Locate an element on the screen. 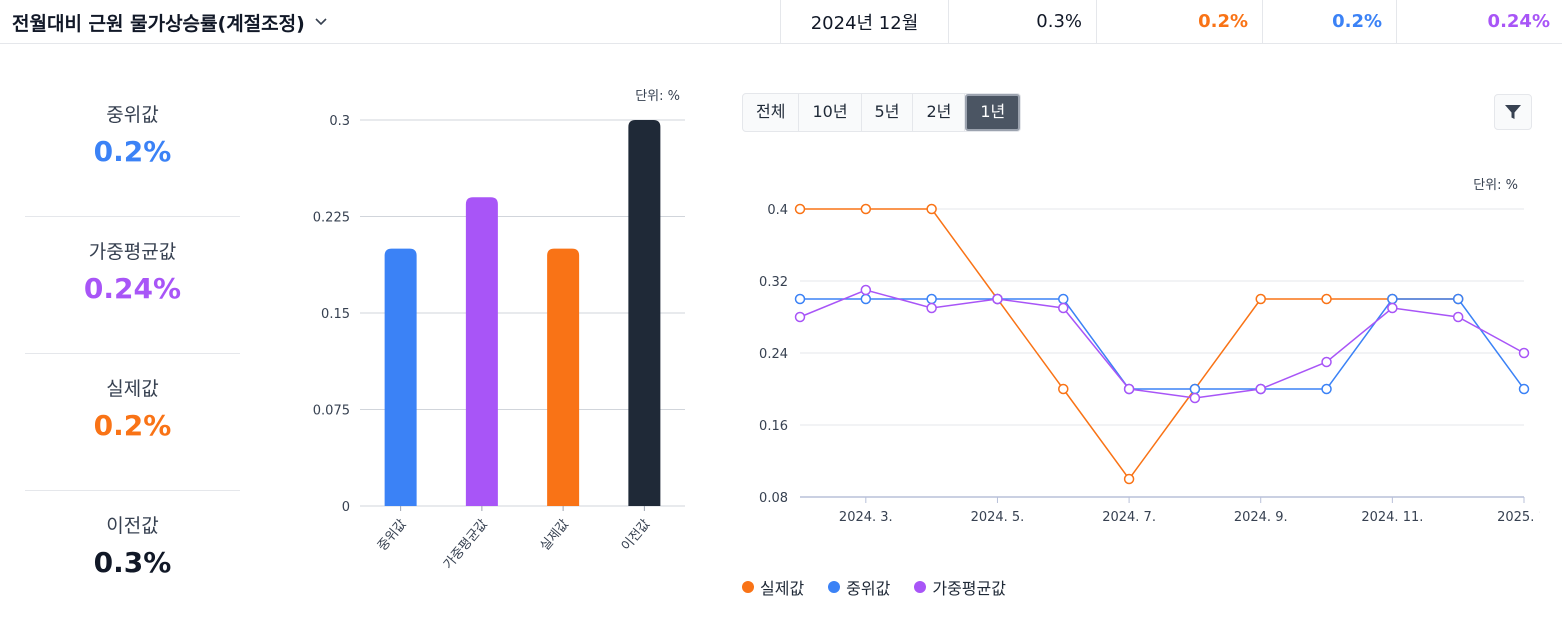  kpi-value: 0.24% is located at coordinates (132, 288).